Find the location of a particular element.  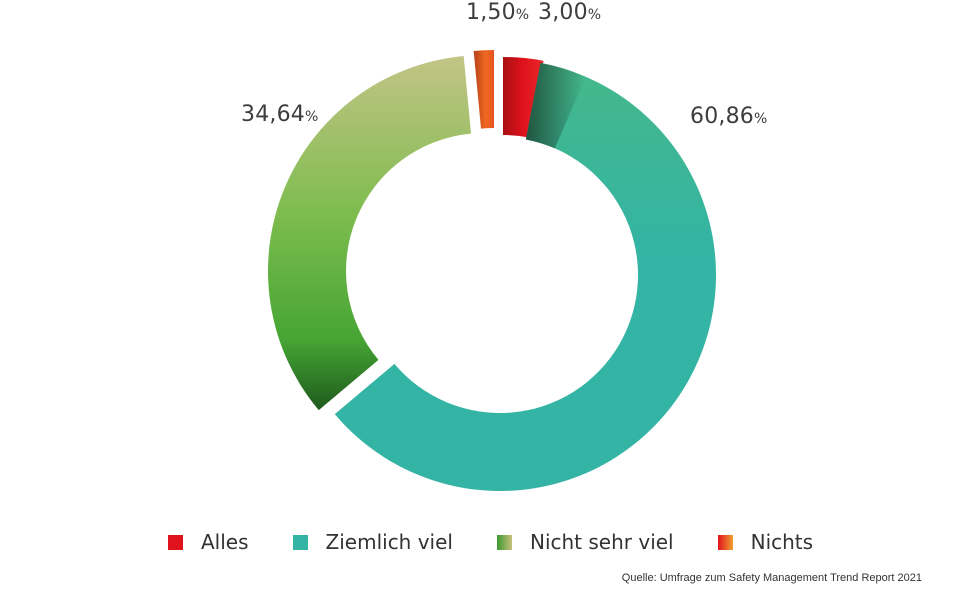

legend-swatch-alles is located at coordinates (175, 542).